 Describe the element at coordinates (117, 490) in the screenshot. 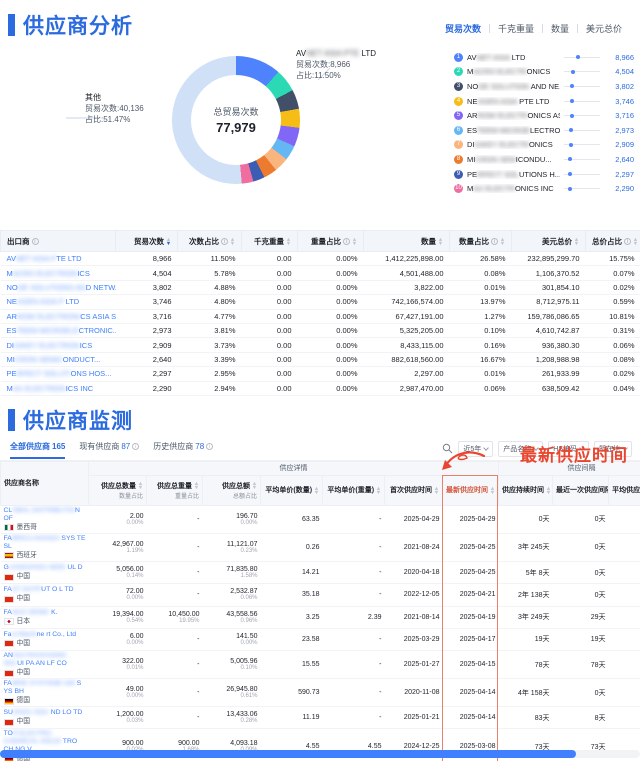

I see `monitor-column-header-1: 供应总数量 ▲ ▼ 数量占比` at that location.